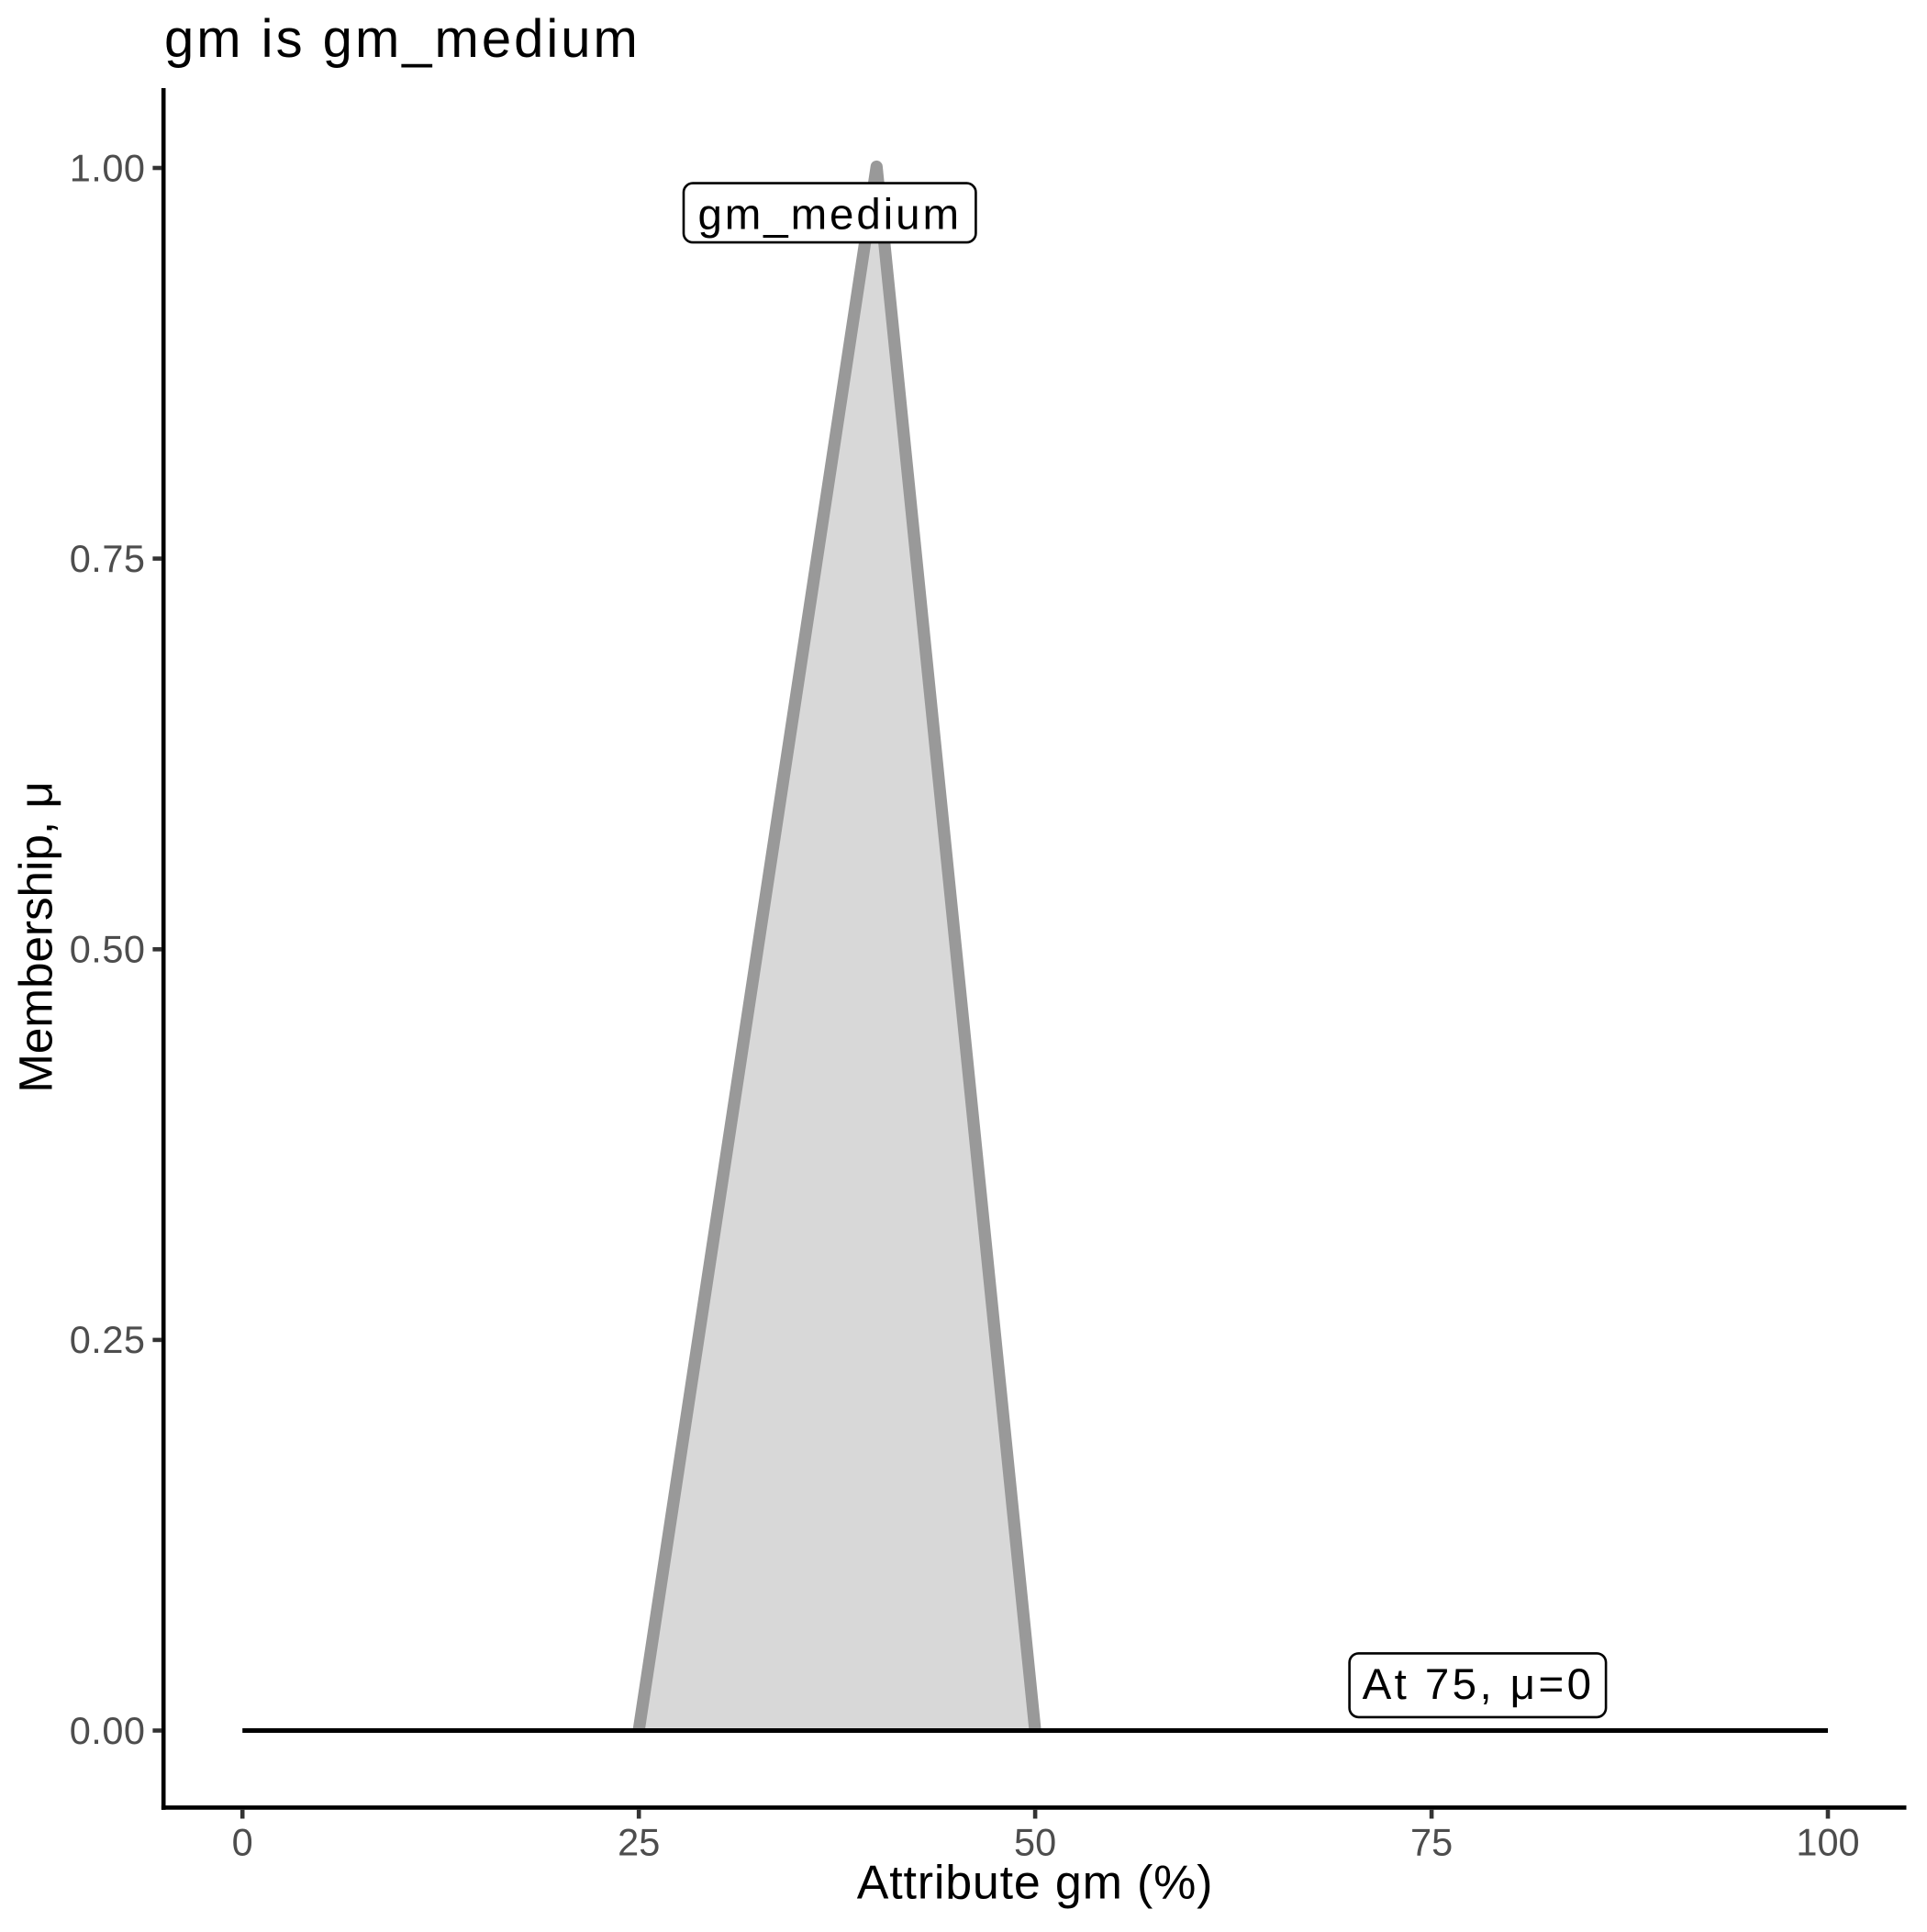  Describe the element at coordinates (108, 950) in the screenshot. I see `svg-text: 0.50` at that location.